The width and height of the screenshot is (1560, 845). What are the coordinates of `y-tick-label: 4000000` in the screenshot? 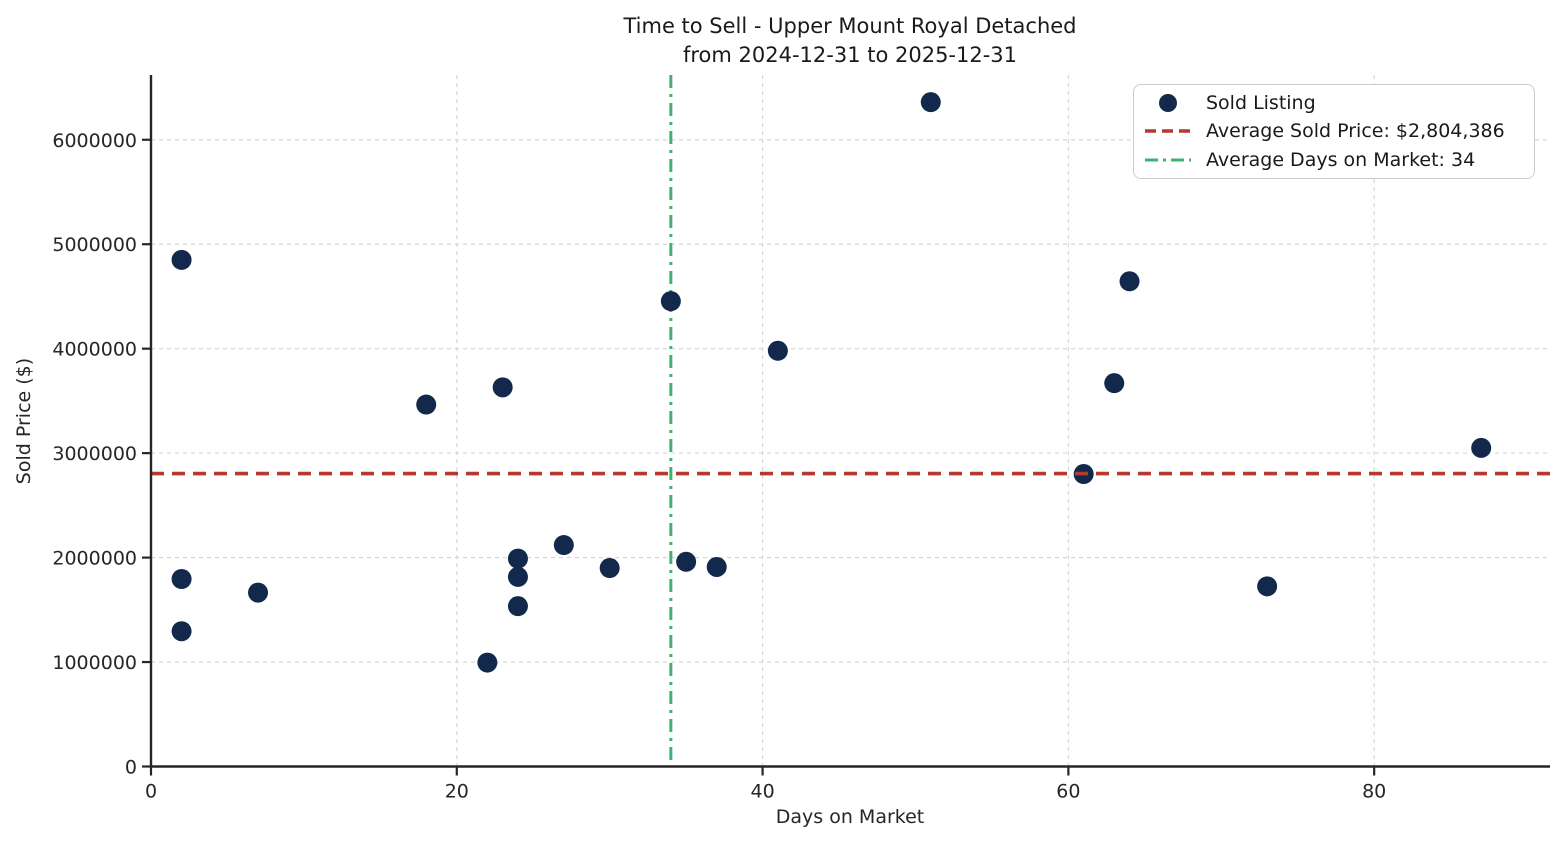 It's located at (94, 350).